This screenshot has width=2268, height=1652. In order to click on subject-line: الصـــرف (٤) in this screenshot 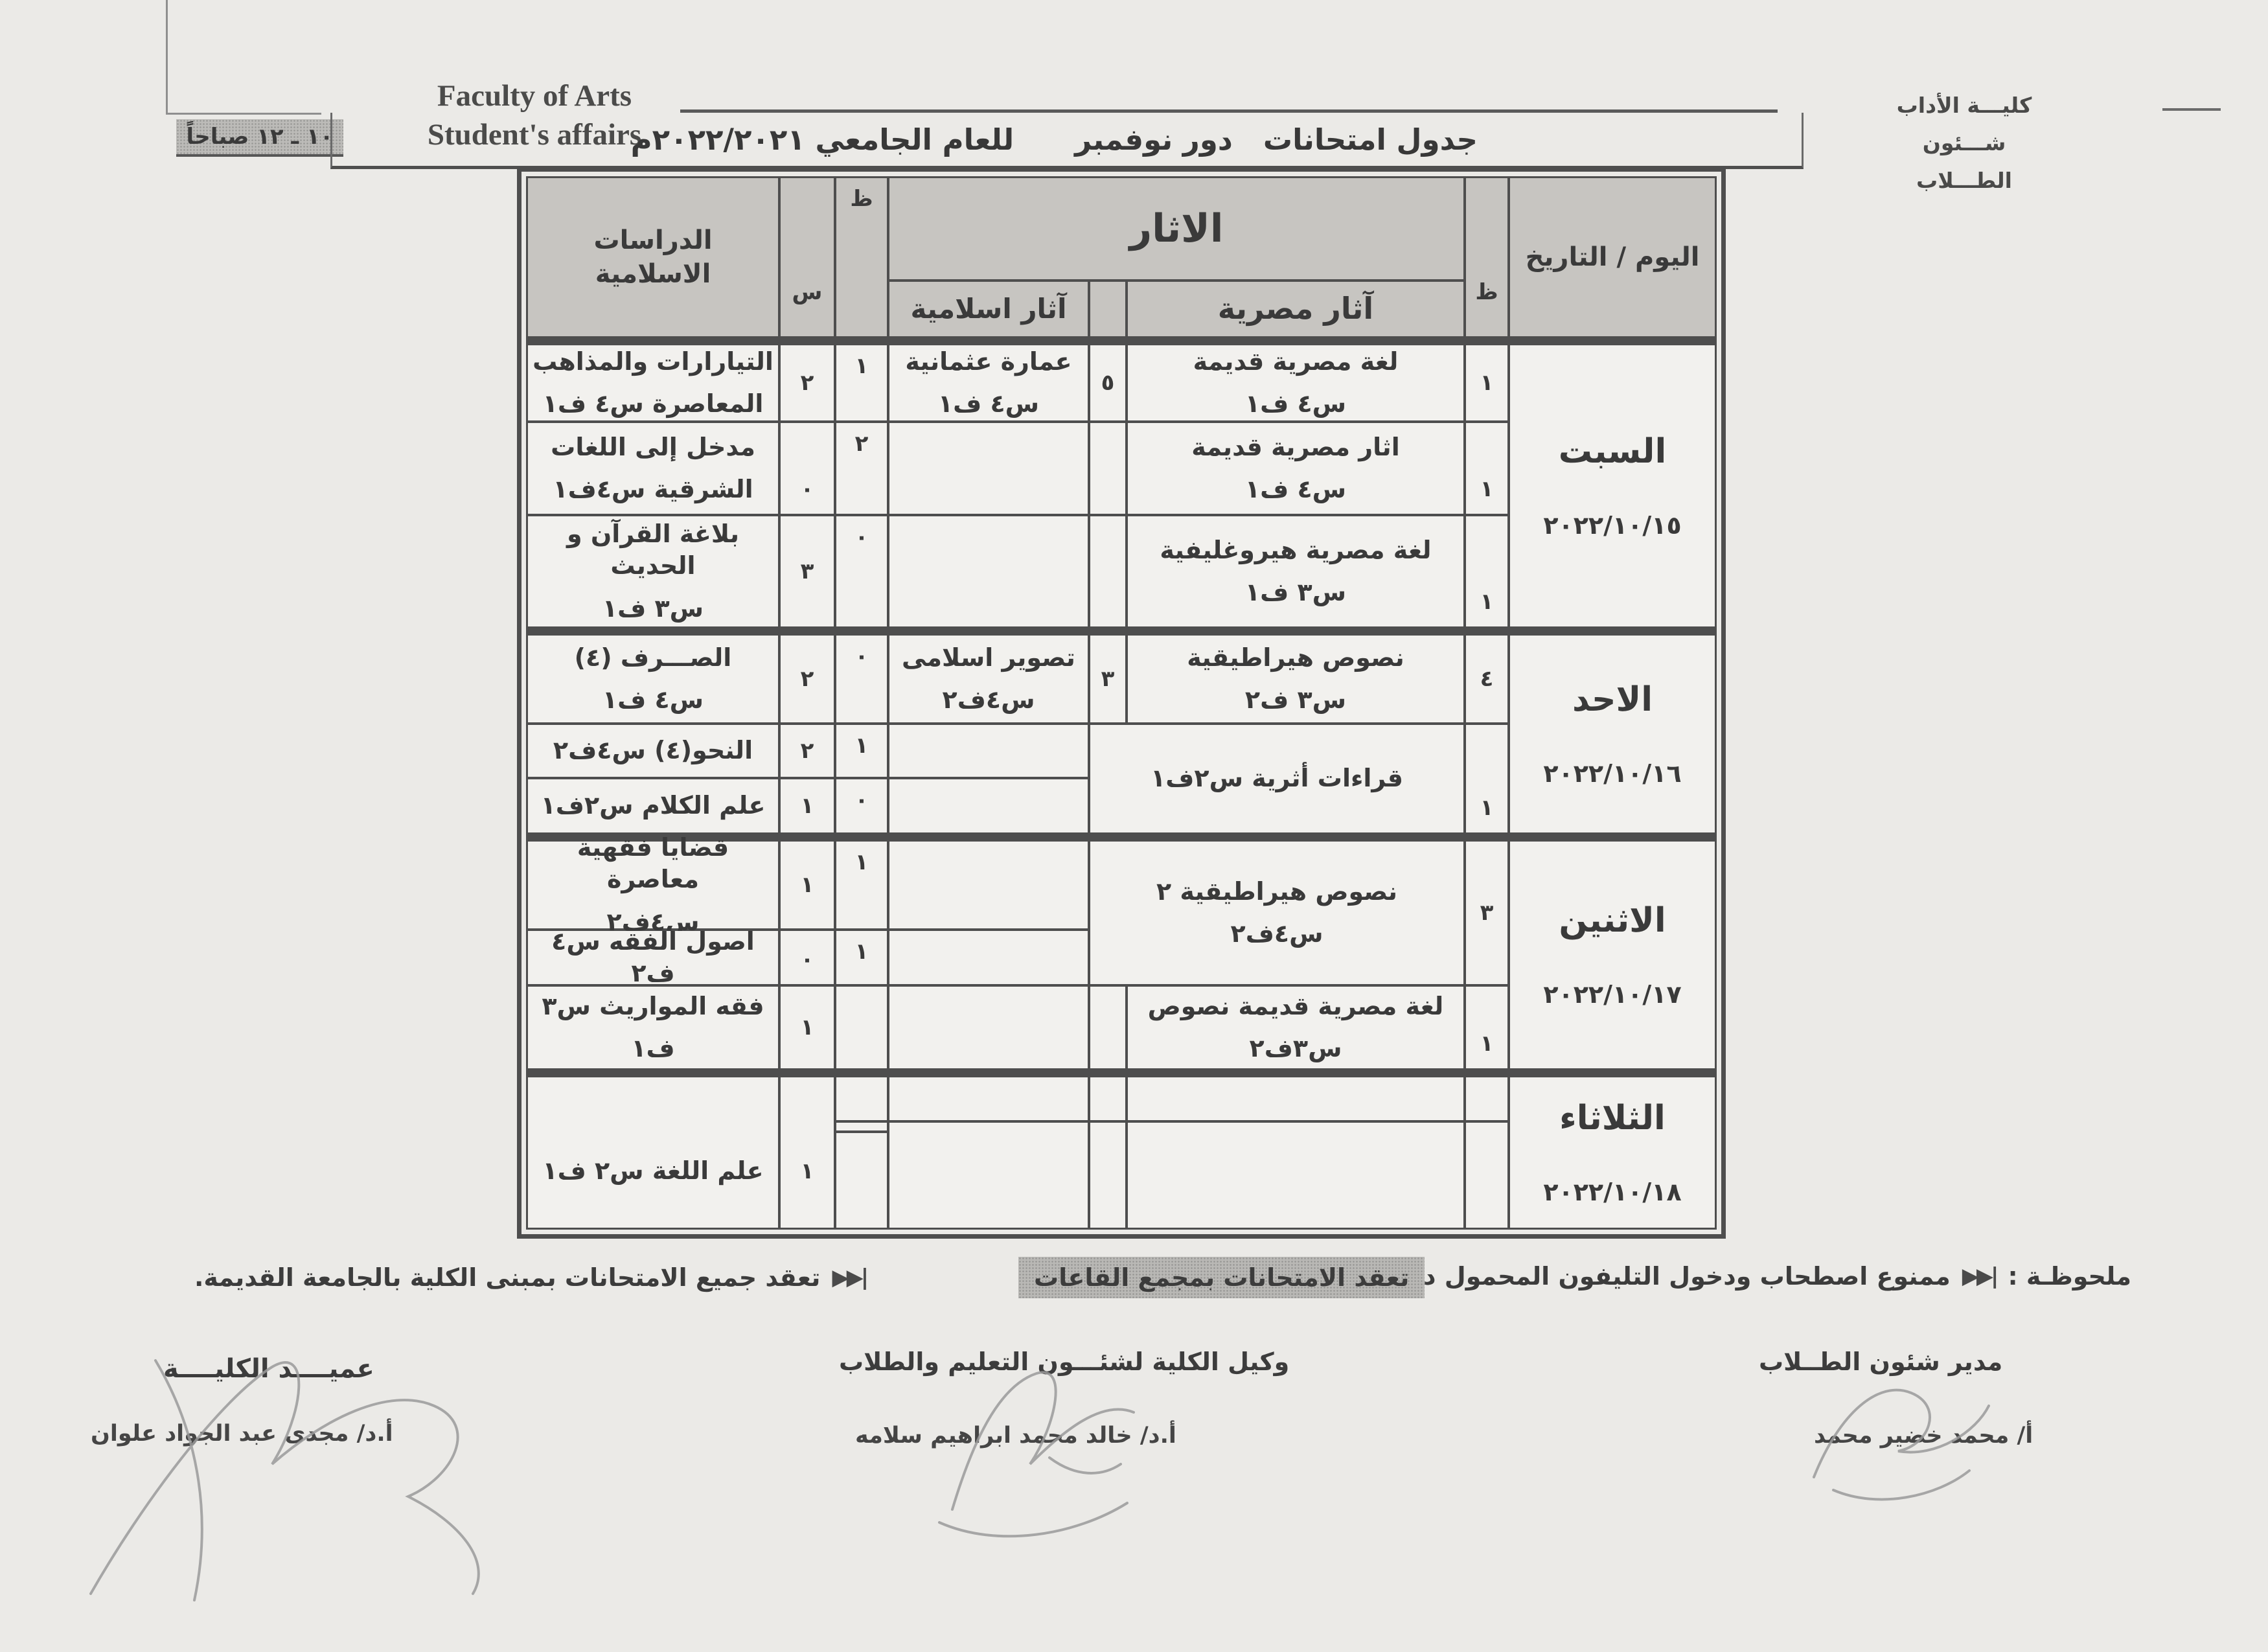, I will do `click(653, 657)`.